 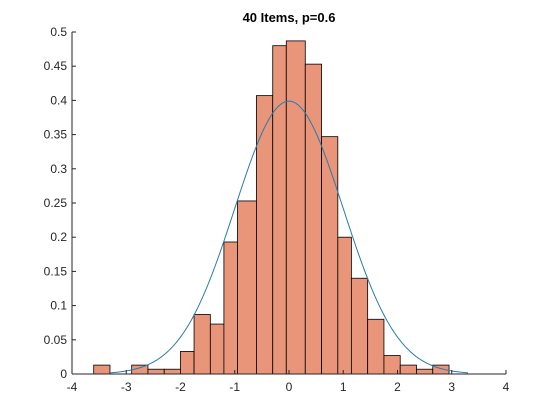 What do you see at coordinates (451, 387) in the screenshot?
I see `x-tick-label: 3` at bounding box center [451, 387].